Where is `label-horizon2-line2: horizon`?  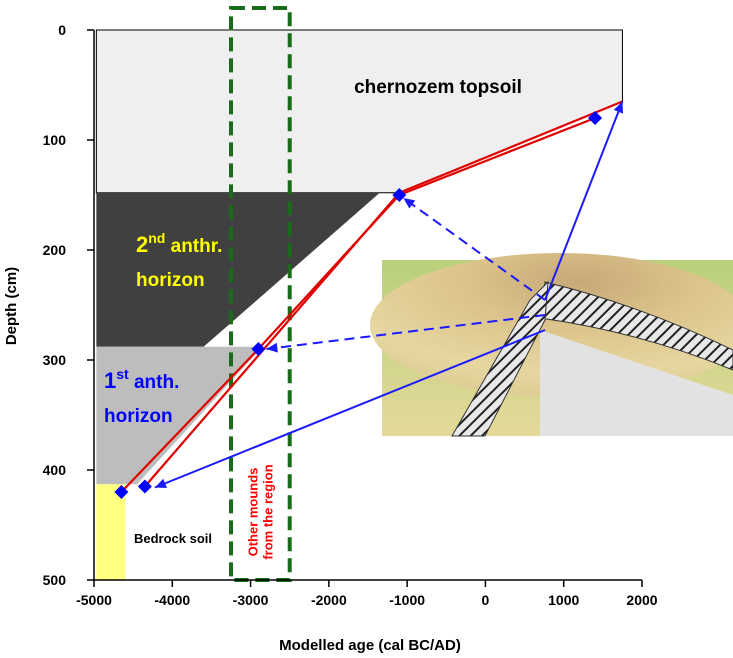
label-horizon2-line2: horizon is located at coordinates (170, 280).